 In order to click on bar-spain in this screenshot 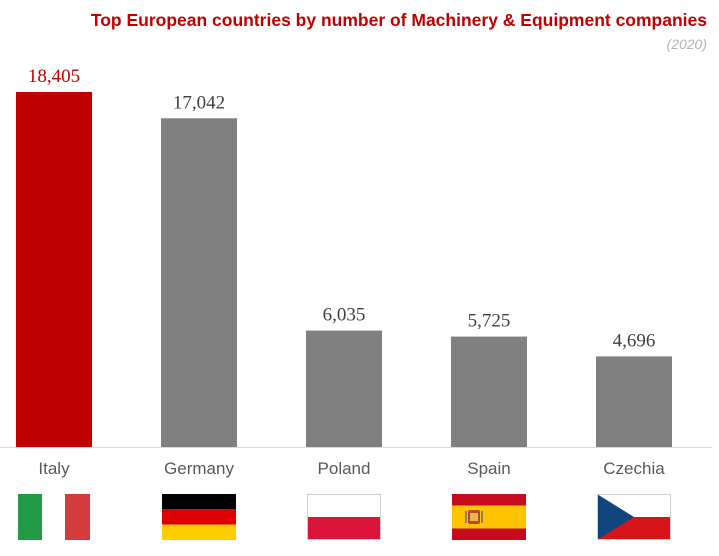, I will do `click(489, 391)`.